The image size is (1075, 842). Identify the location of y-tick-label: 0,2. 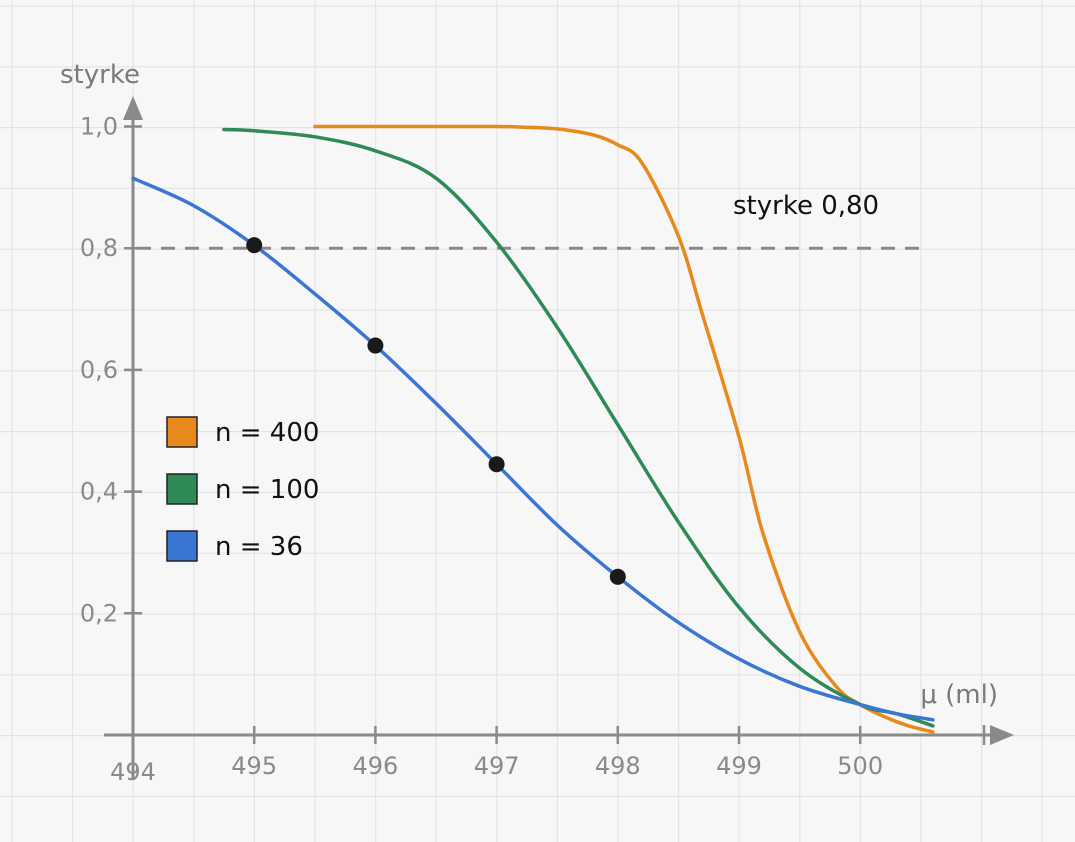
(99, 613).